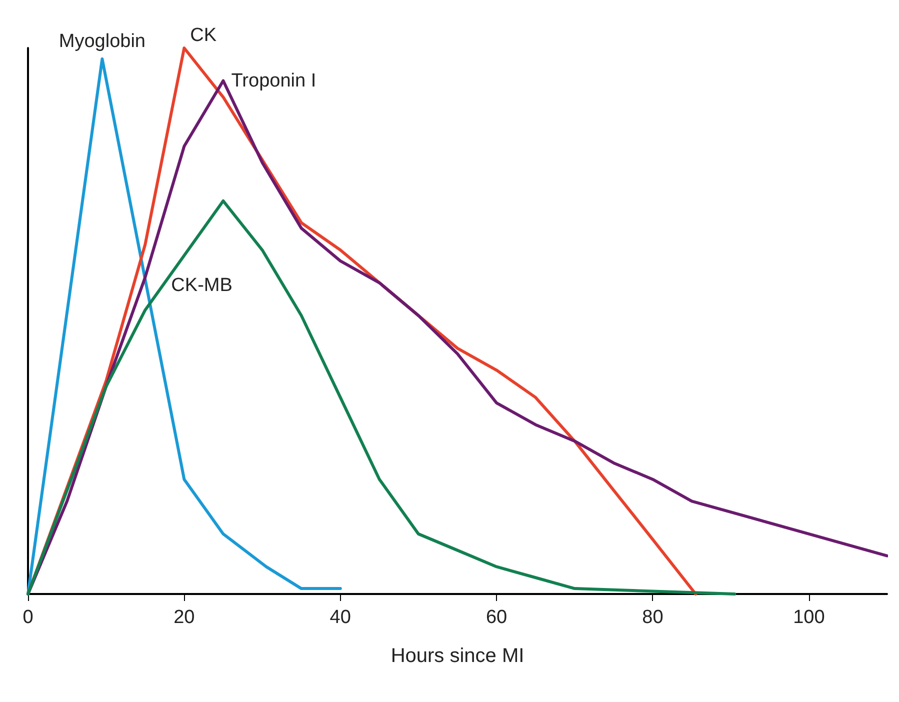 The image size is (899, 702). I want to click on x-axis-title: Hours since MI, so click(457, 656).